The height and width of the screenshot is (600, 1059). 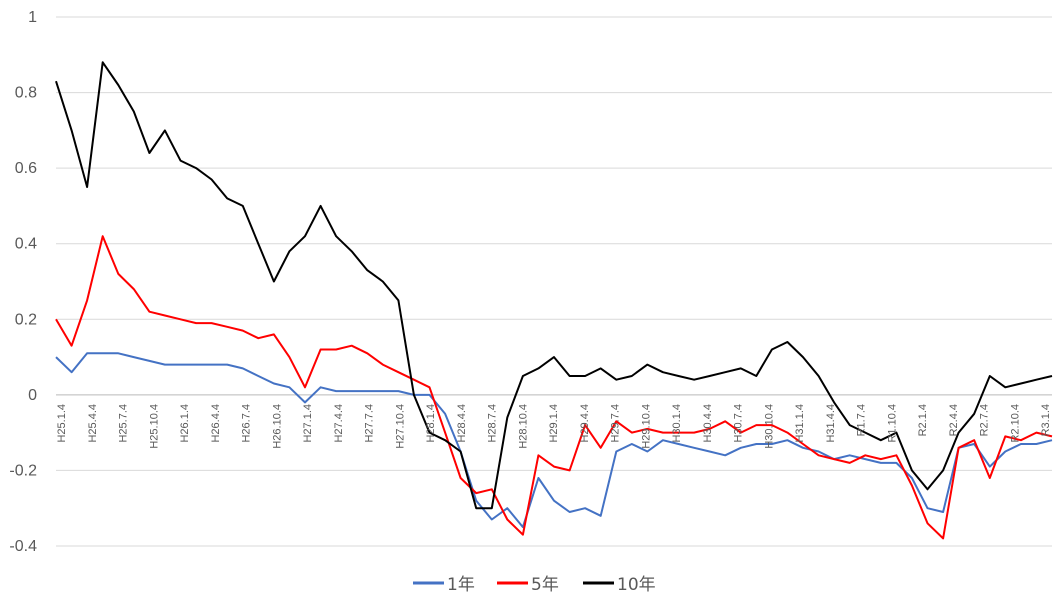 What do you see at coordinates (1015, 423) in the screenshot?
I see `x-tick-label: R2.10.4` at bounding box center [1015, 423].